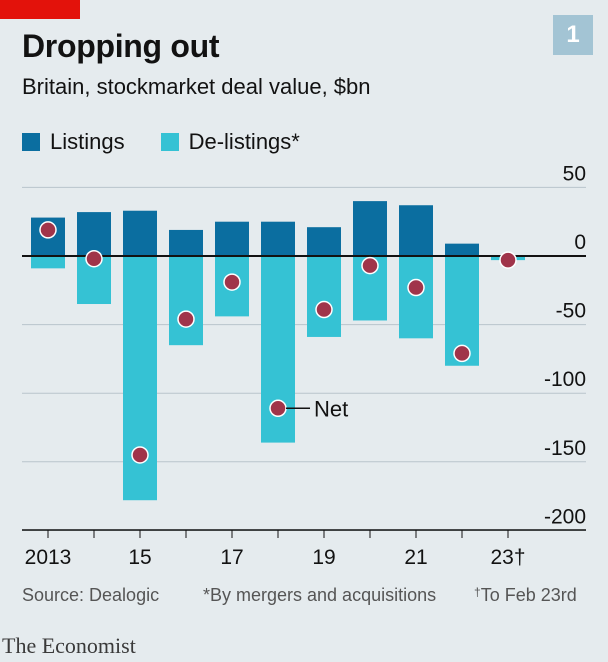 Image resolution: width=608 pixels, height=662 pixels. What do you see at coordinates (121, 46) in the screenshot?
I see `chart-title: Dropping out` at bounding box center [121, 46].